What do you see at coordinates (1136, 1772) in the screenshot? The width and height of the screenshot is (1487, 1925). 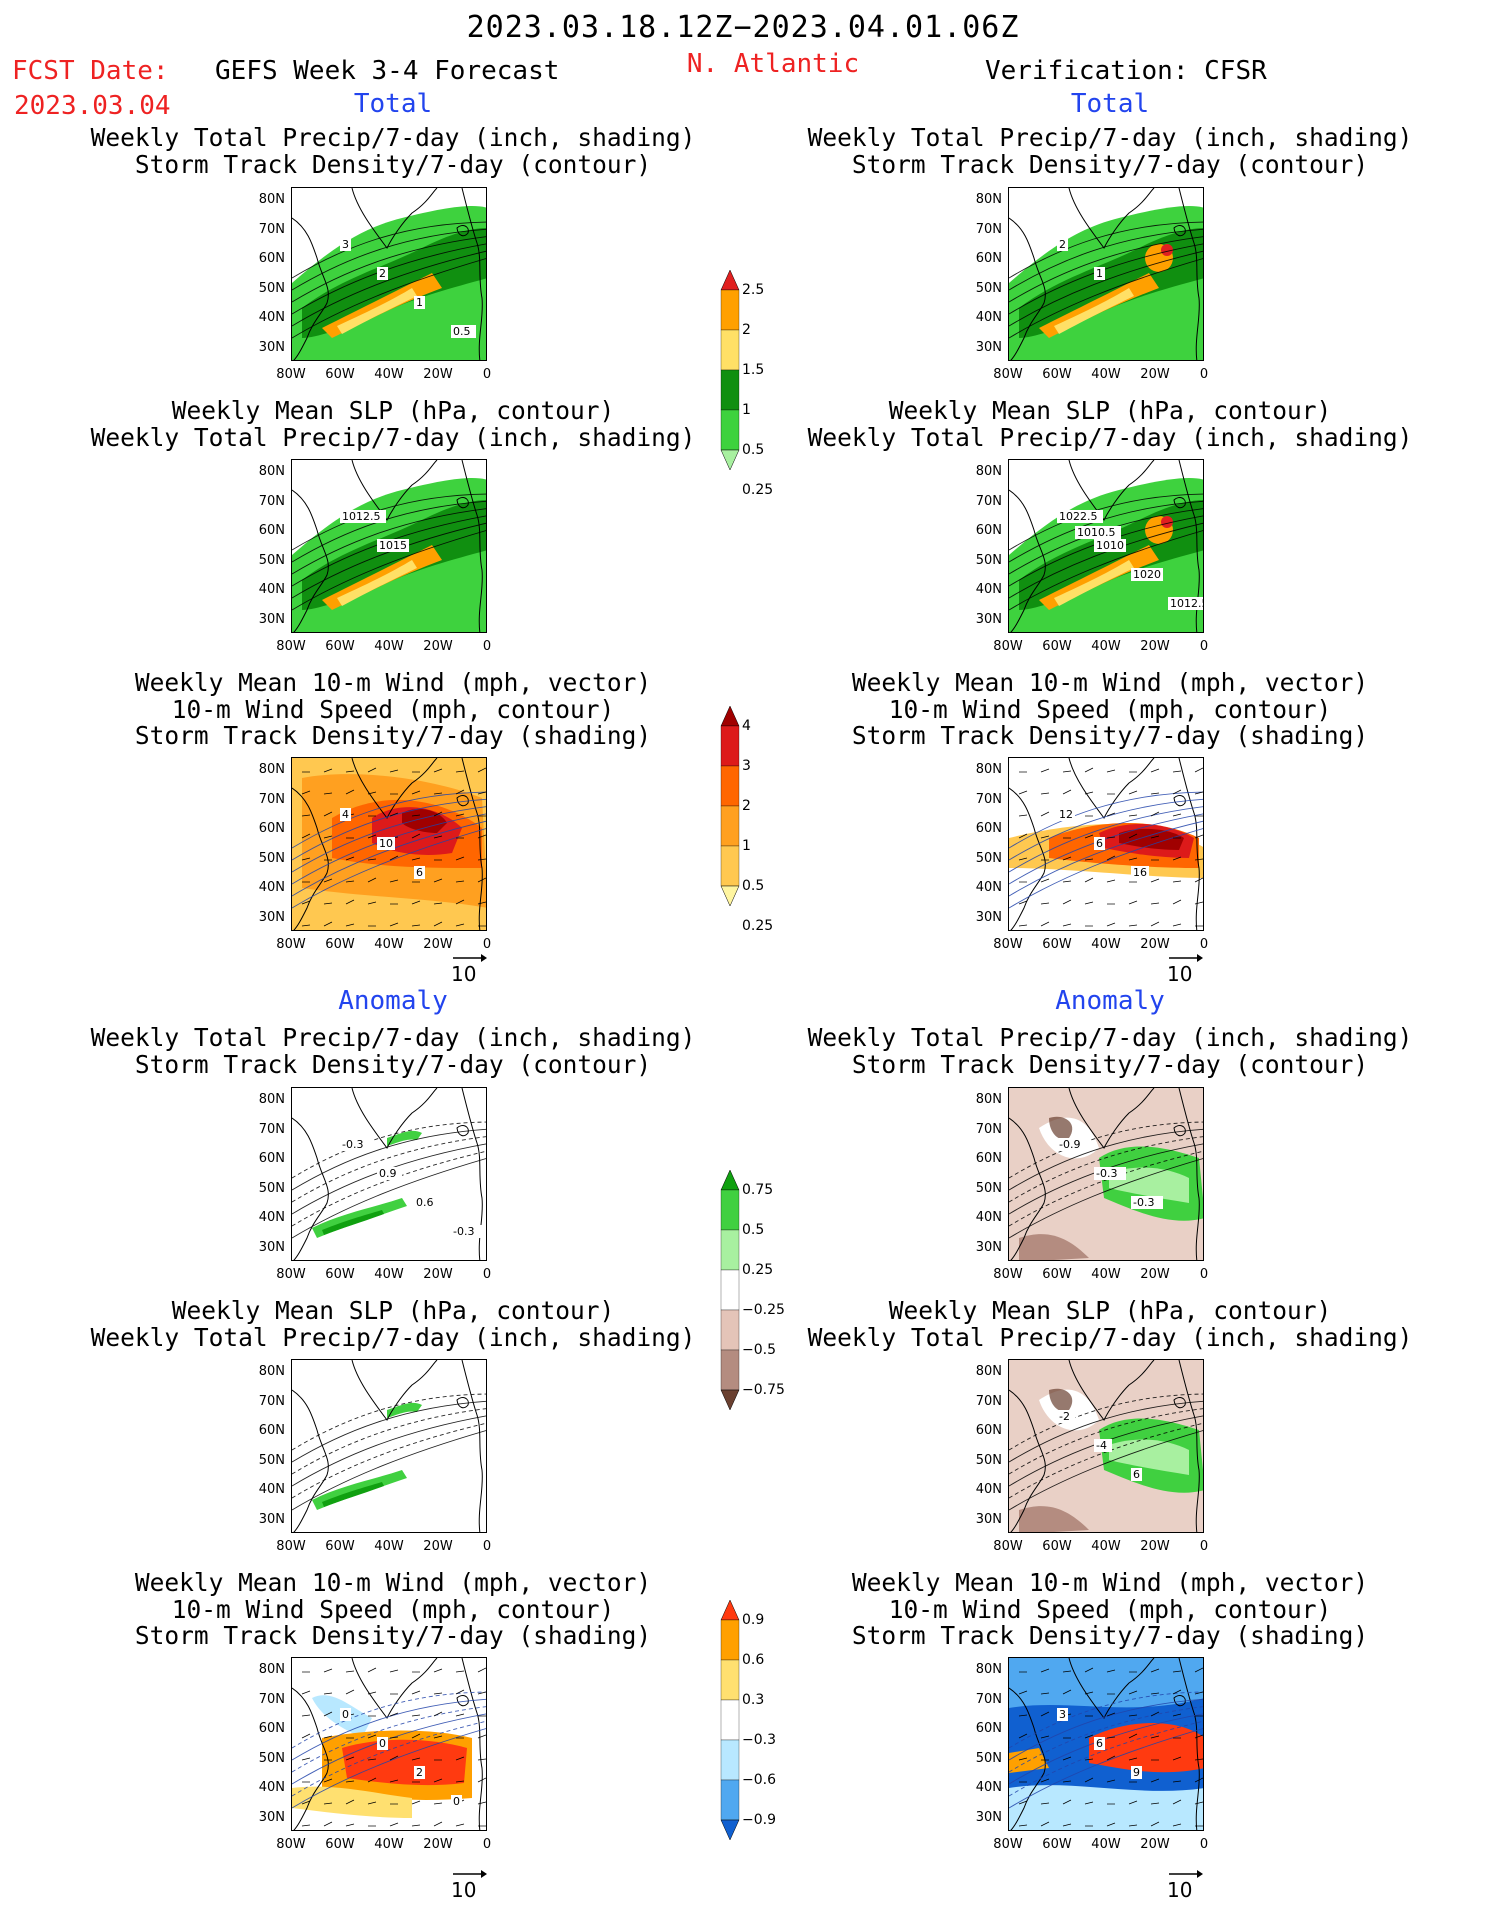 I see `contour-label: 9` at bounding box center [1136, 1772].